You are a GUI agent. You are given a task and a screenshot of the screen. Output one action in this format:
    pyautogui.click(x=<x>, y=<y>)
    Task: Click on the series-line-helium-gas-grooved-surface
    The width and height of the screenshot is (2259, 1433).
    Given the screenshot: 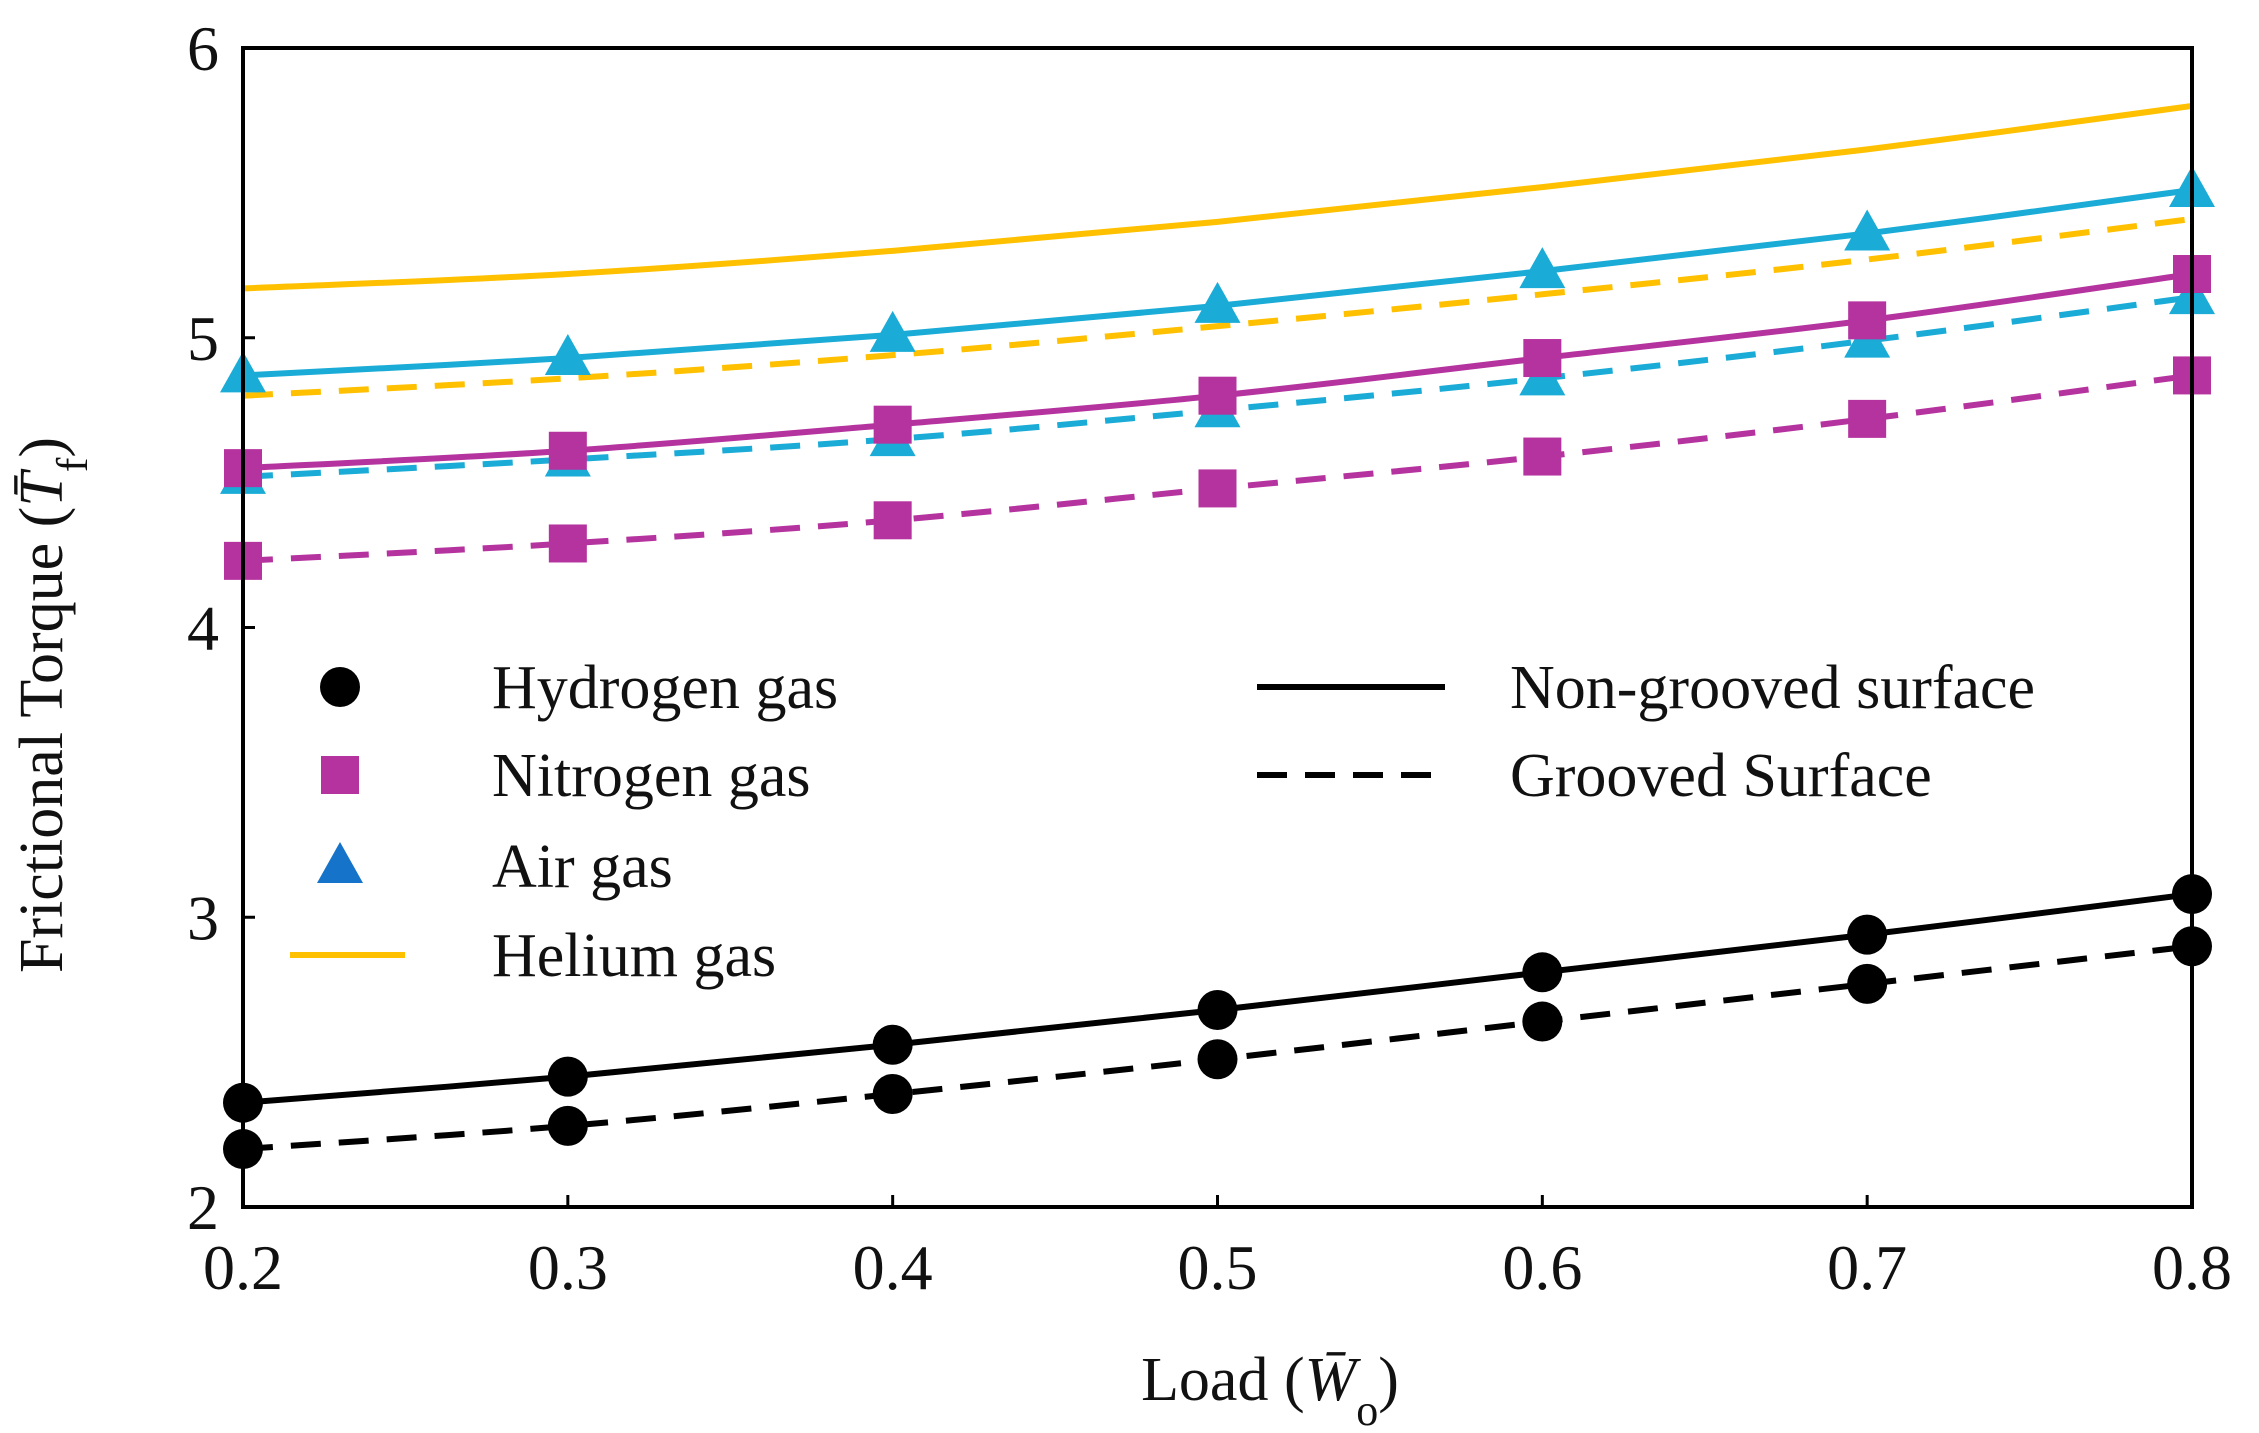 What is the action you would take?
    pyautogui.click(x=1217, y=307)
    